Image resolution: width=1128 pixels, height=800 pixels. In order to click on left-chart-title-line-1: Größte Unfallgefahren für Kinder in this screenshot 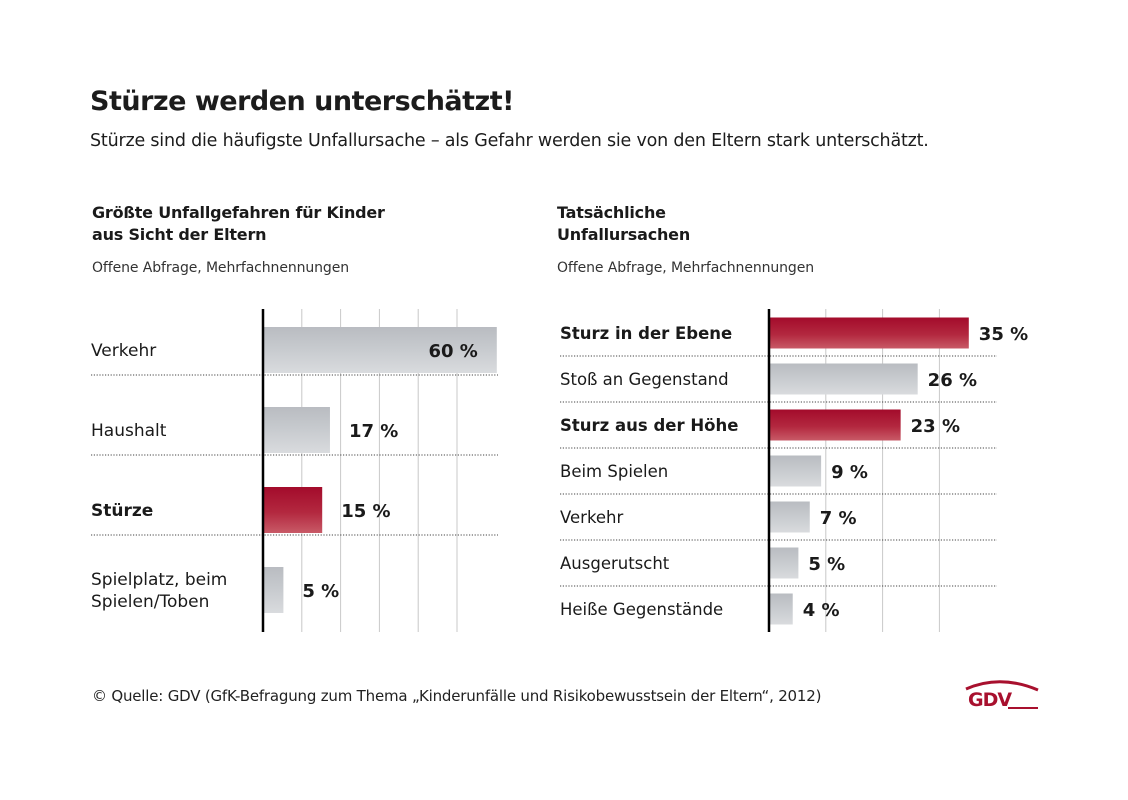, I will do `click(238, 212)`.